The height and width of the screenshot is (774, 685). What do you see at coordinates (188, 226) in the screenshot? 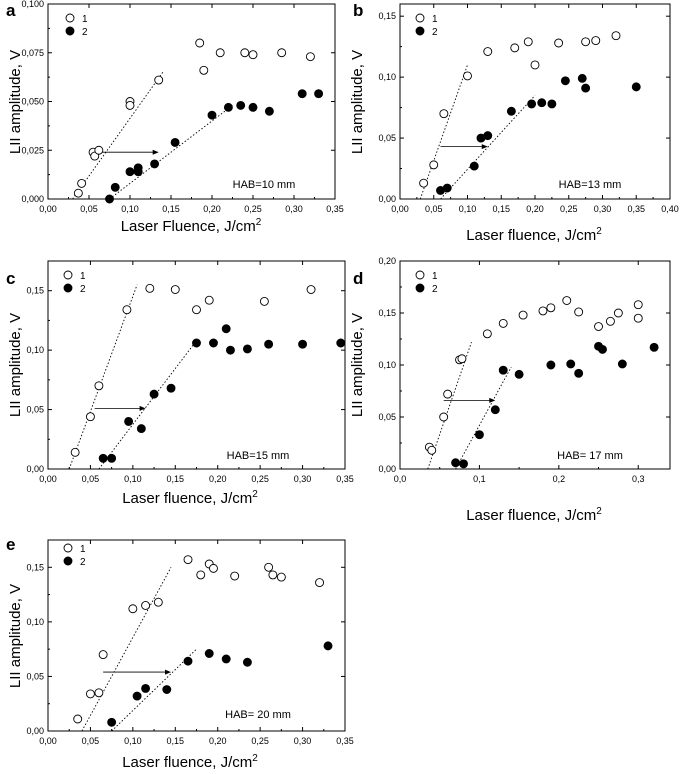
I see `x-axis-label-text: Laser Fluence, J/cm` at bounding box center [188, 226].